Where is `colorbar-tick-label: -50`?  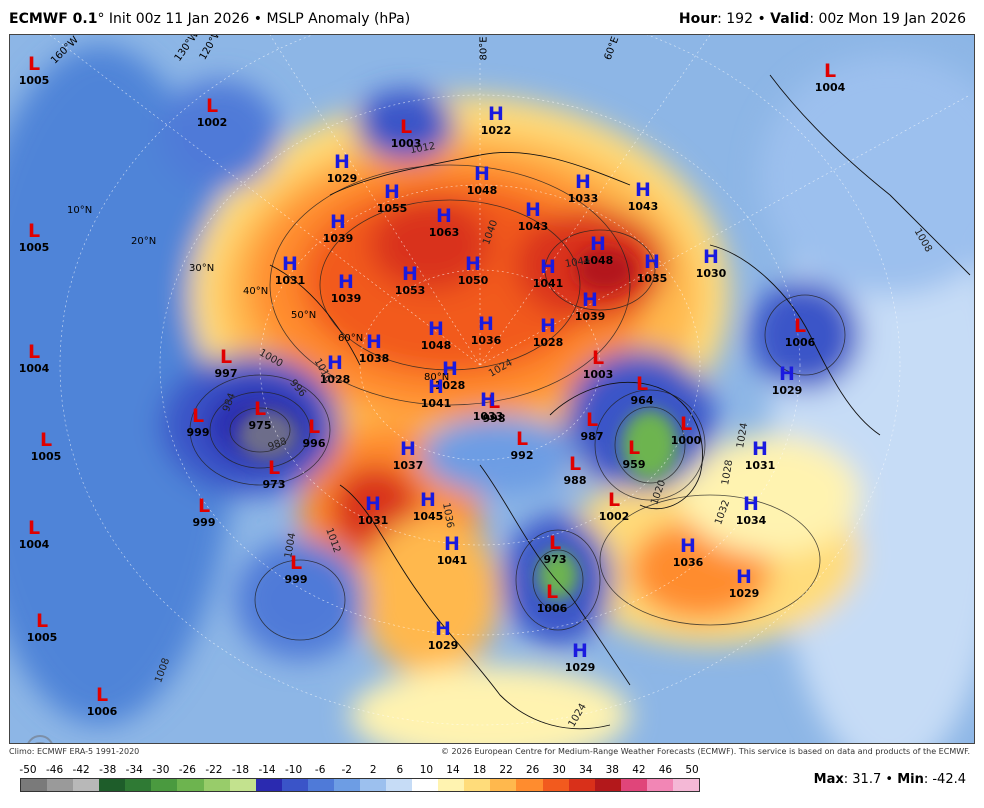
colorbar-tick-label: -50 is located at coordinates (28, 770).